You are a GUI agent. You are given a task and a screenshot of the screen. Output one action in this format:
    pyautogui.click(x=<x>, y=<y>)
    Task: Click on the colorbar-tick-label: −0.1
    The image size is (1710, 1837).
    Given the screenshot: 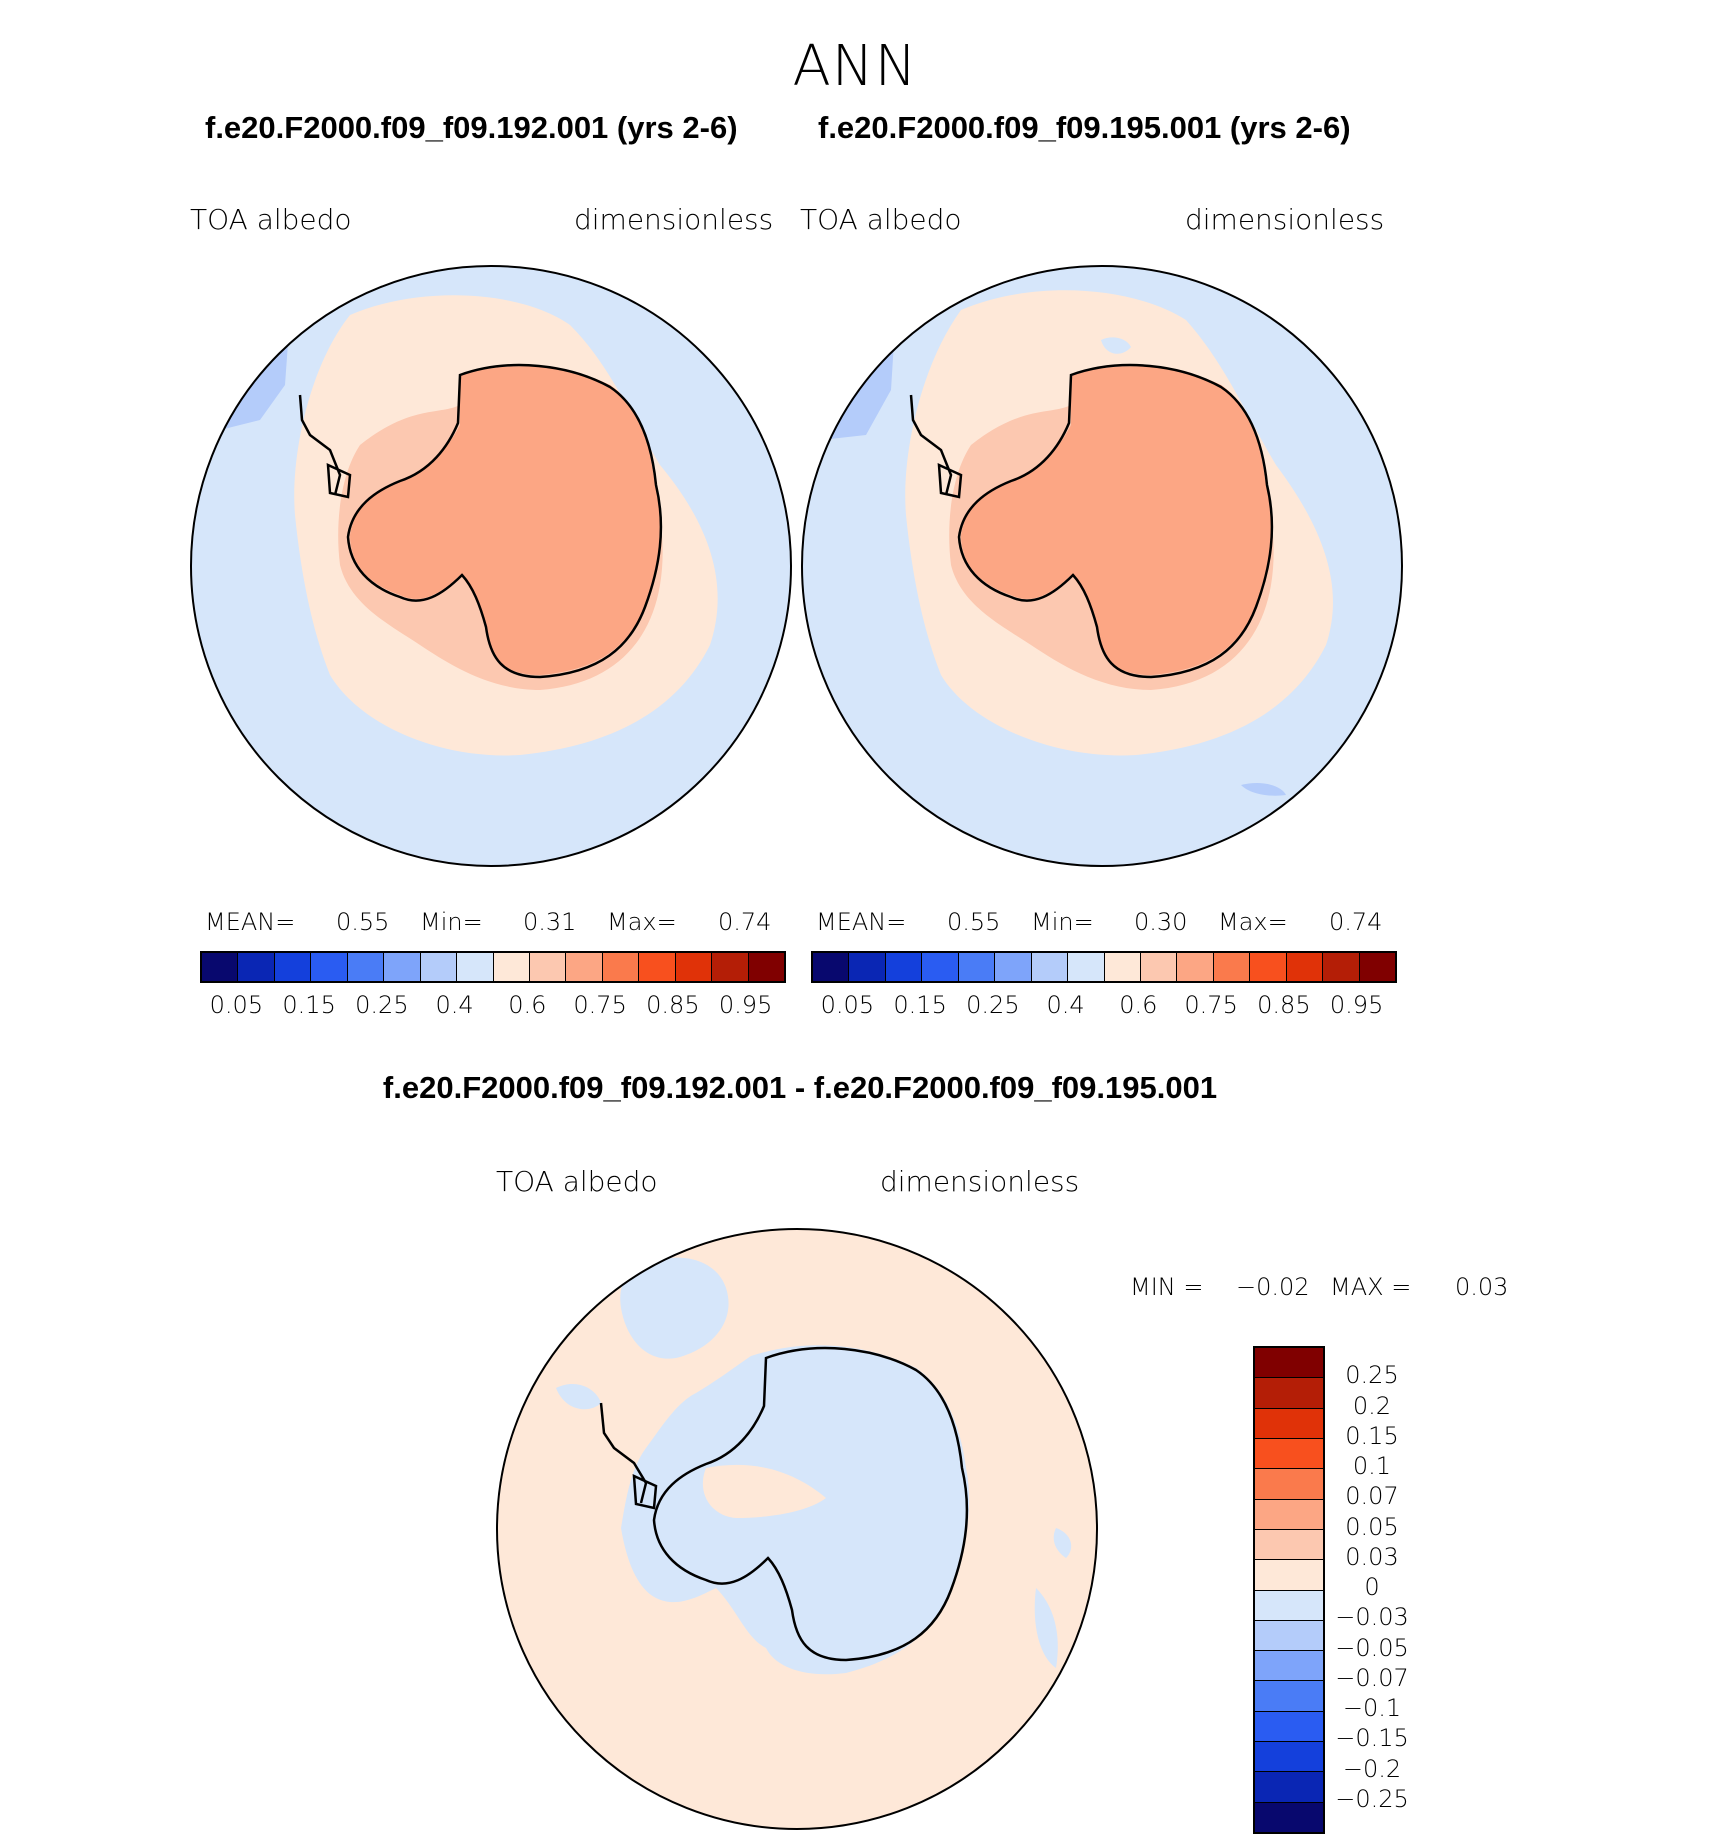 What is the action you would take?
    pyautogui.click(x=1372, y=1708)
    